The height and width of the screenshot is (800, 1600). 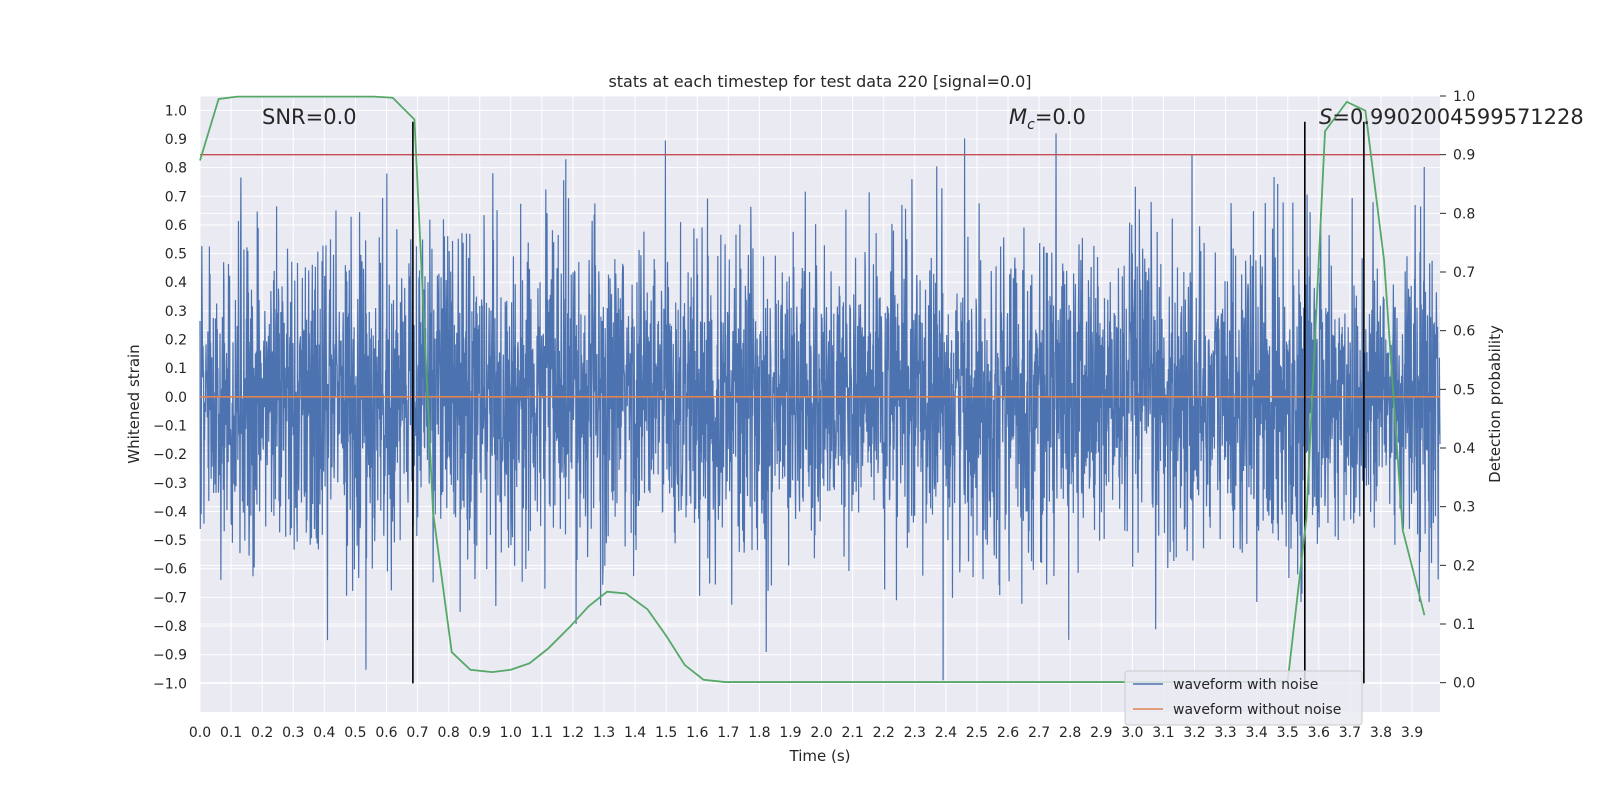 What do you see at coordinates (170, 570) in the screenshot?
I see `y-tick-label: −0.6` at bounding box center [170, 570].